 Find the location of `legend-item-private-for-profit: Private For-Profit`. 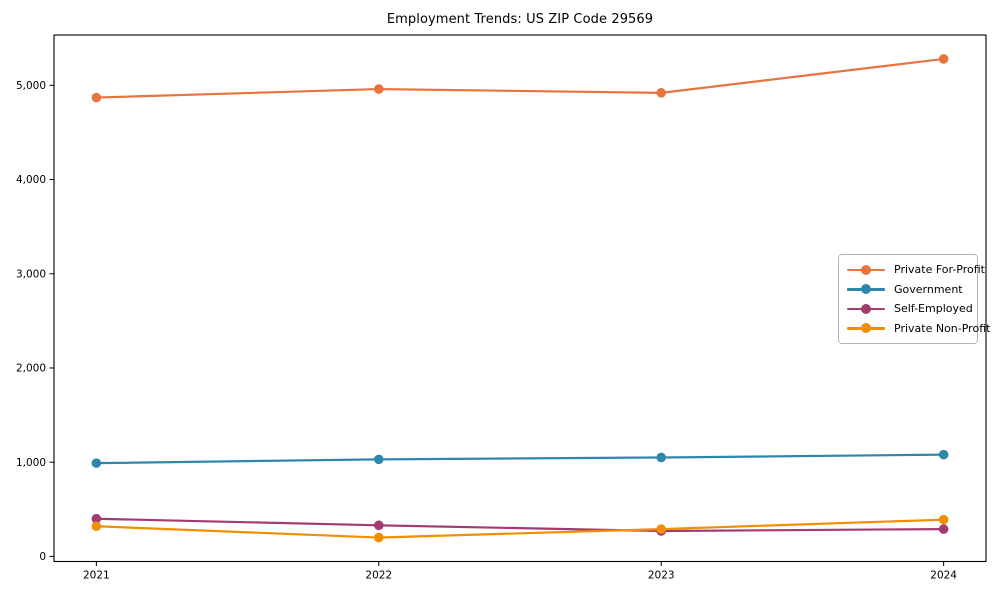

legend-item-private-for-profit: Private For-Profit is located at coordinates (916, 270).